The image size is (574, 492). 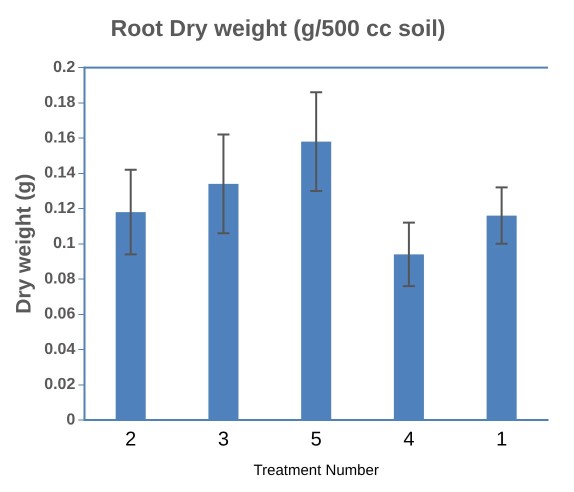 What do you see at coordinates (60, 208) in the screenshot?
I see `y-tick-label: 0.12` at bounding box center [60, 208].